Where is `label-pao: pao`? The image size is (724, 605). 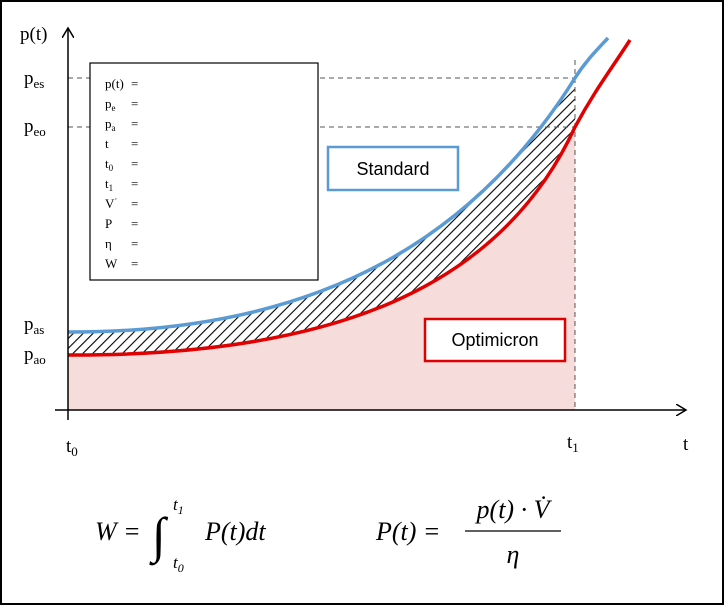 label-pao: pao is located at coordinates (35, 355).